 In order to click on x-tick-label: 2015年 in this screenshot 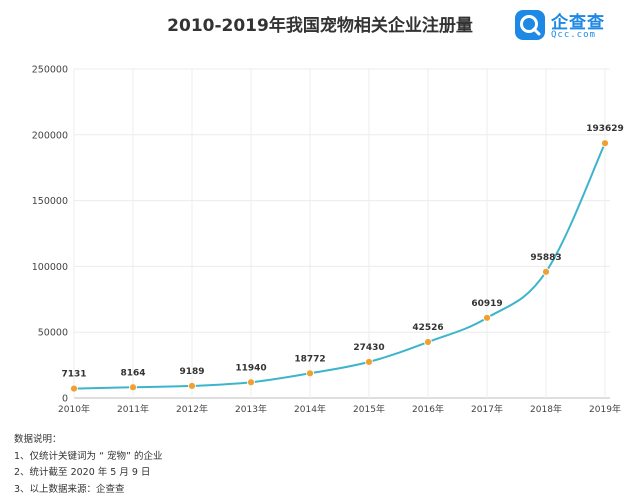, I will do `click(369, 409)`.